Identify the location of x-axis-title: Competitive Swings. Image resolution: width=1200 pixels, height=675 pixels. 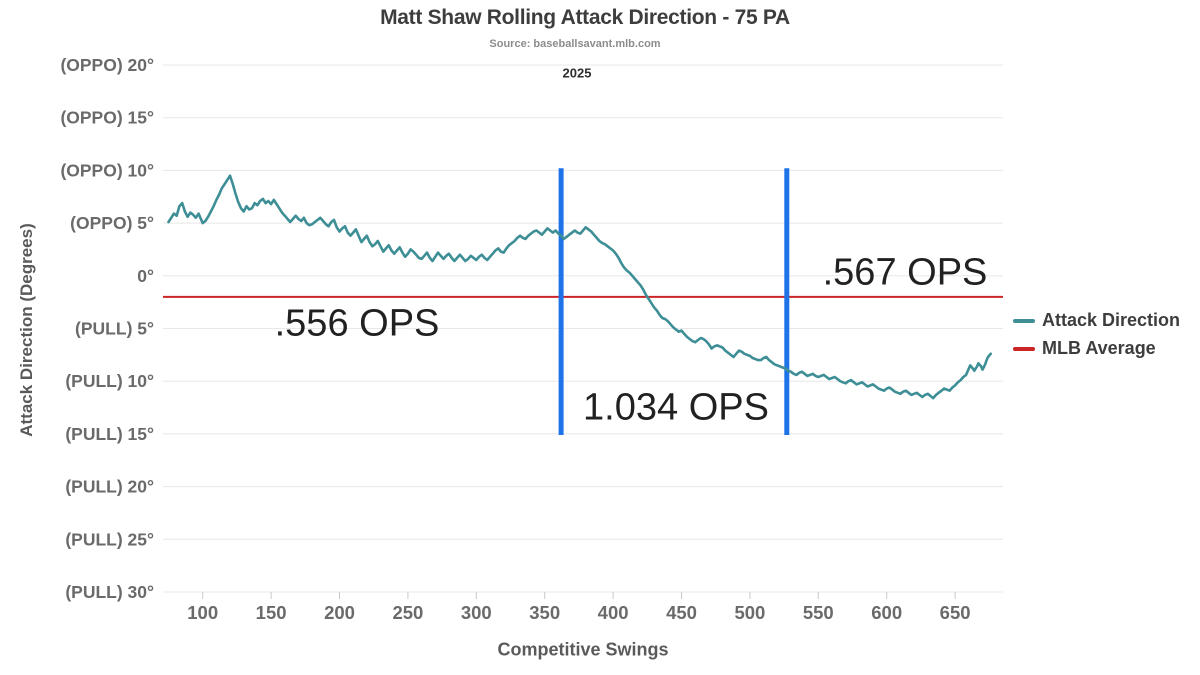
(583, 649).